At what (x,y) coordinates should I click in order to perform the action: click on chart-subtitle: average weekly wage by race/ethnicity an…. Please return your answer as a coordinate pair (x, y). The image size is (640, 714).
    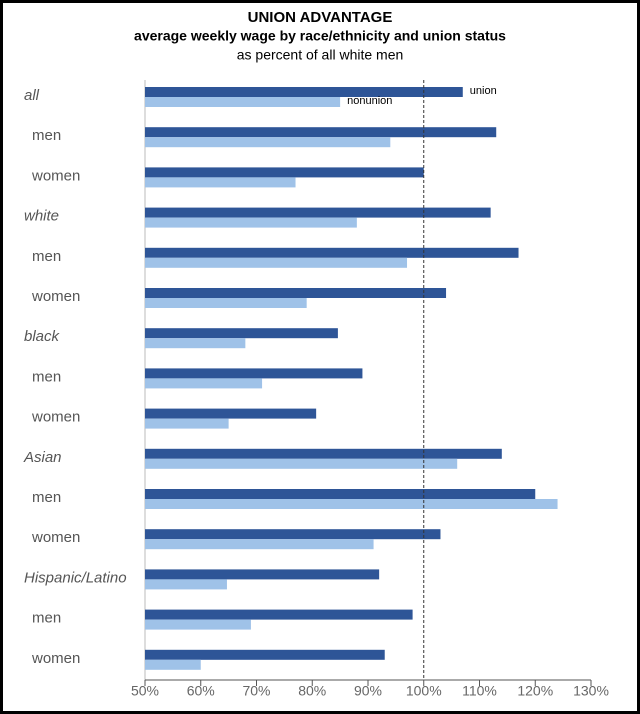
    Looking at the image, I should click on (320, 36).